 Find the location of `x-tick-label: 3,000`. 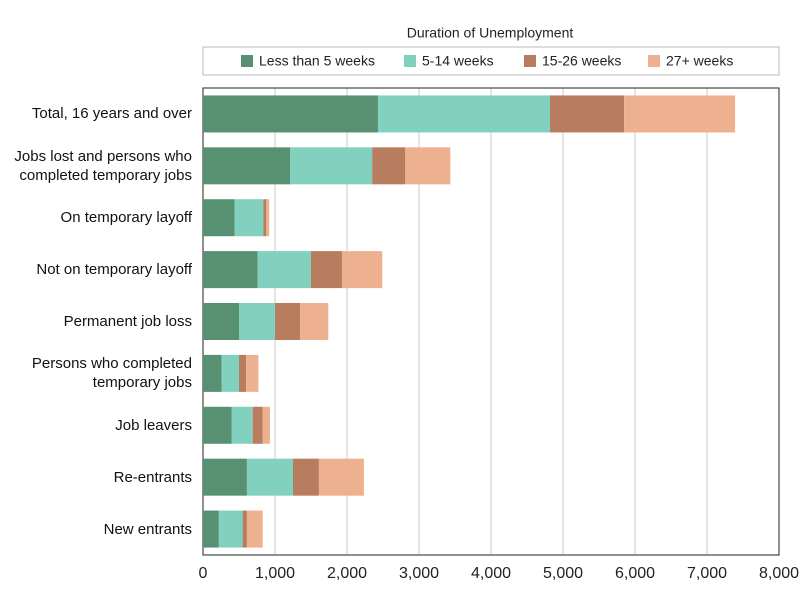

x-tick-label: 3,000 is located at coordinates (419, 573).